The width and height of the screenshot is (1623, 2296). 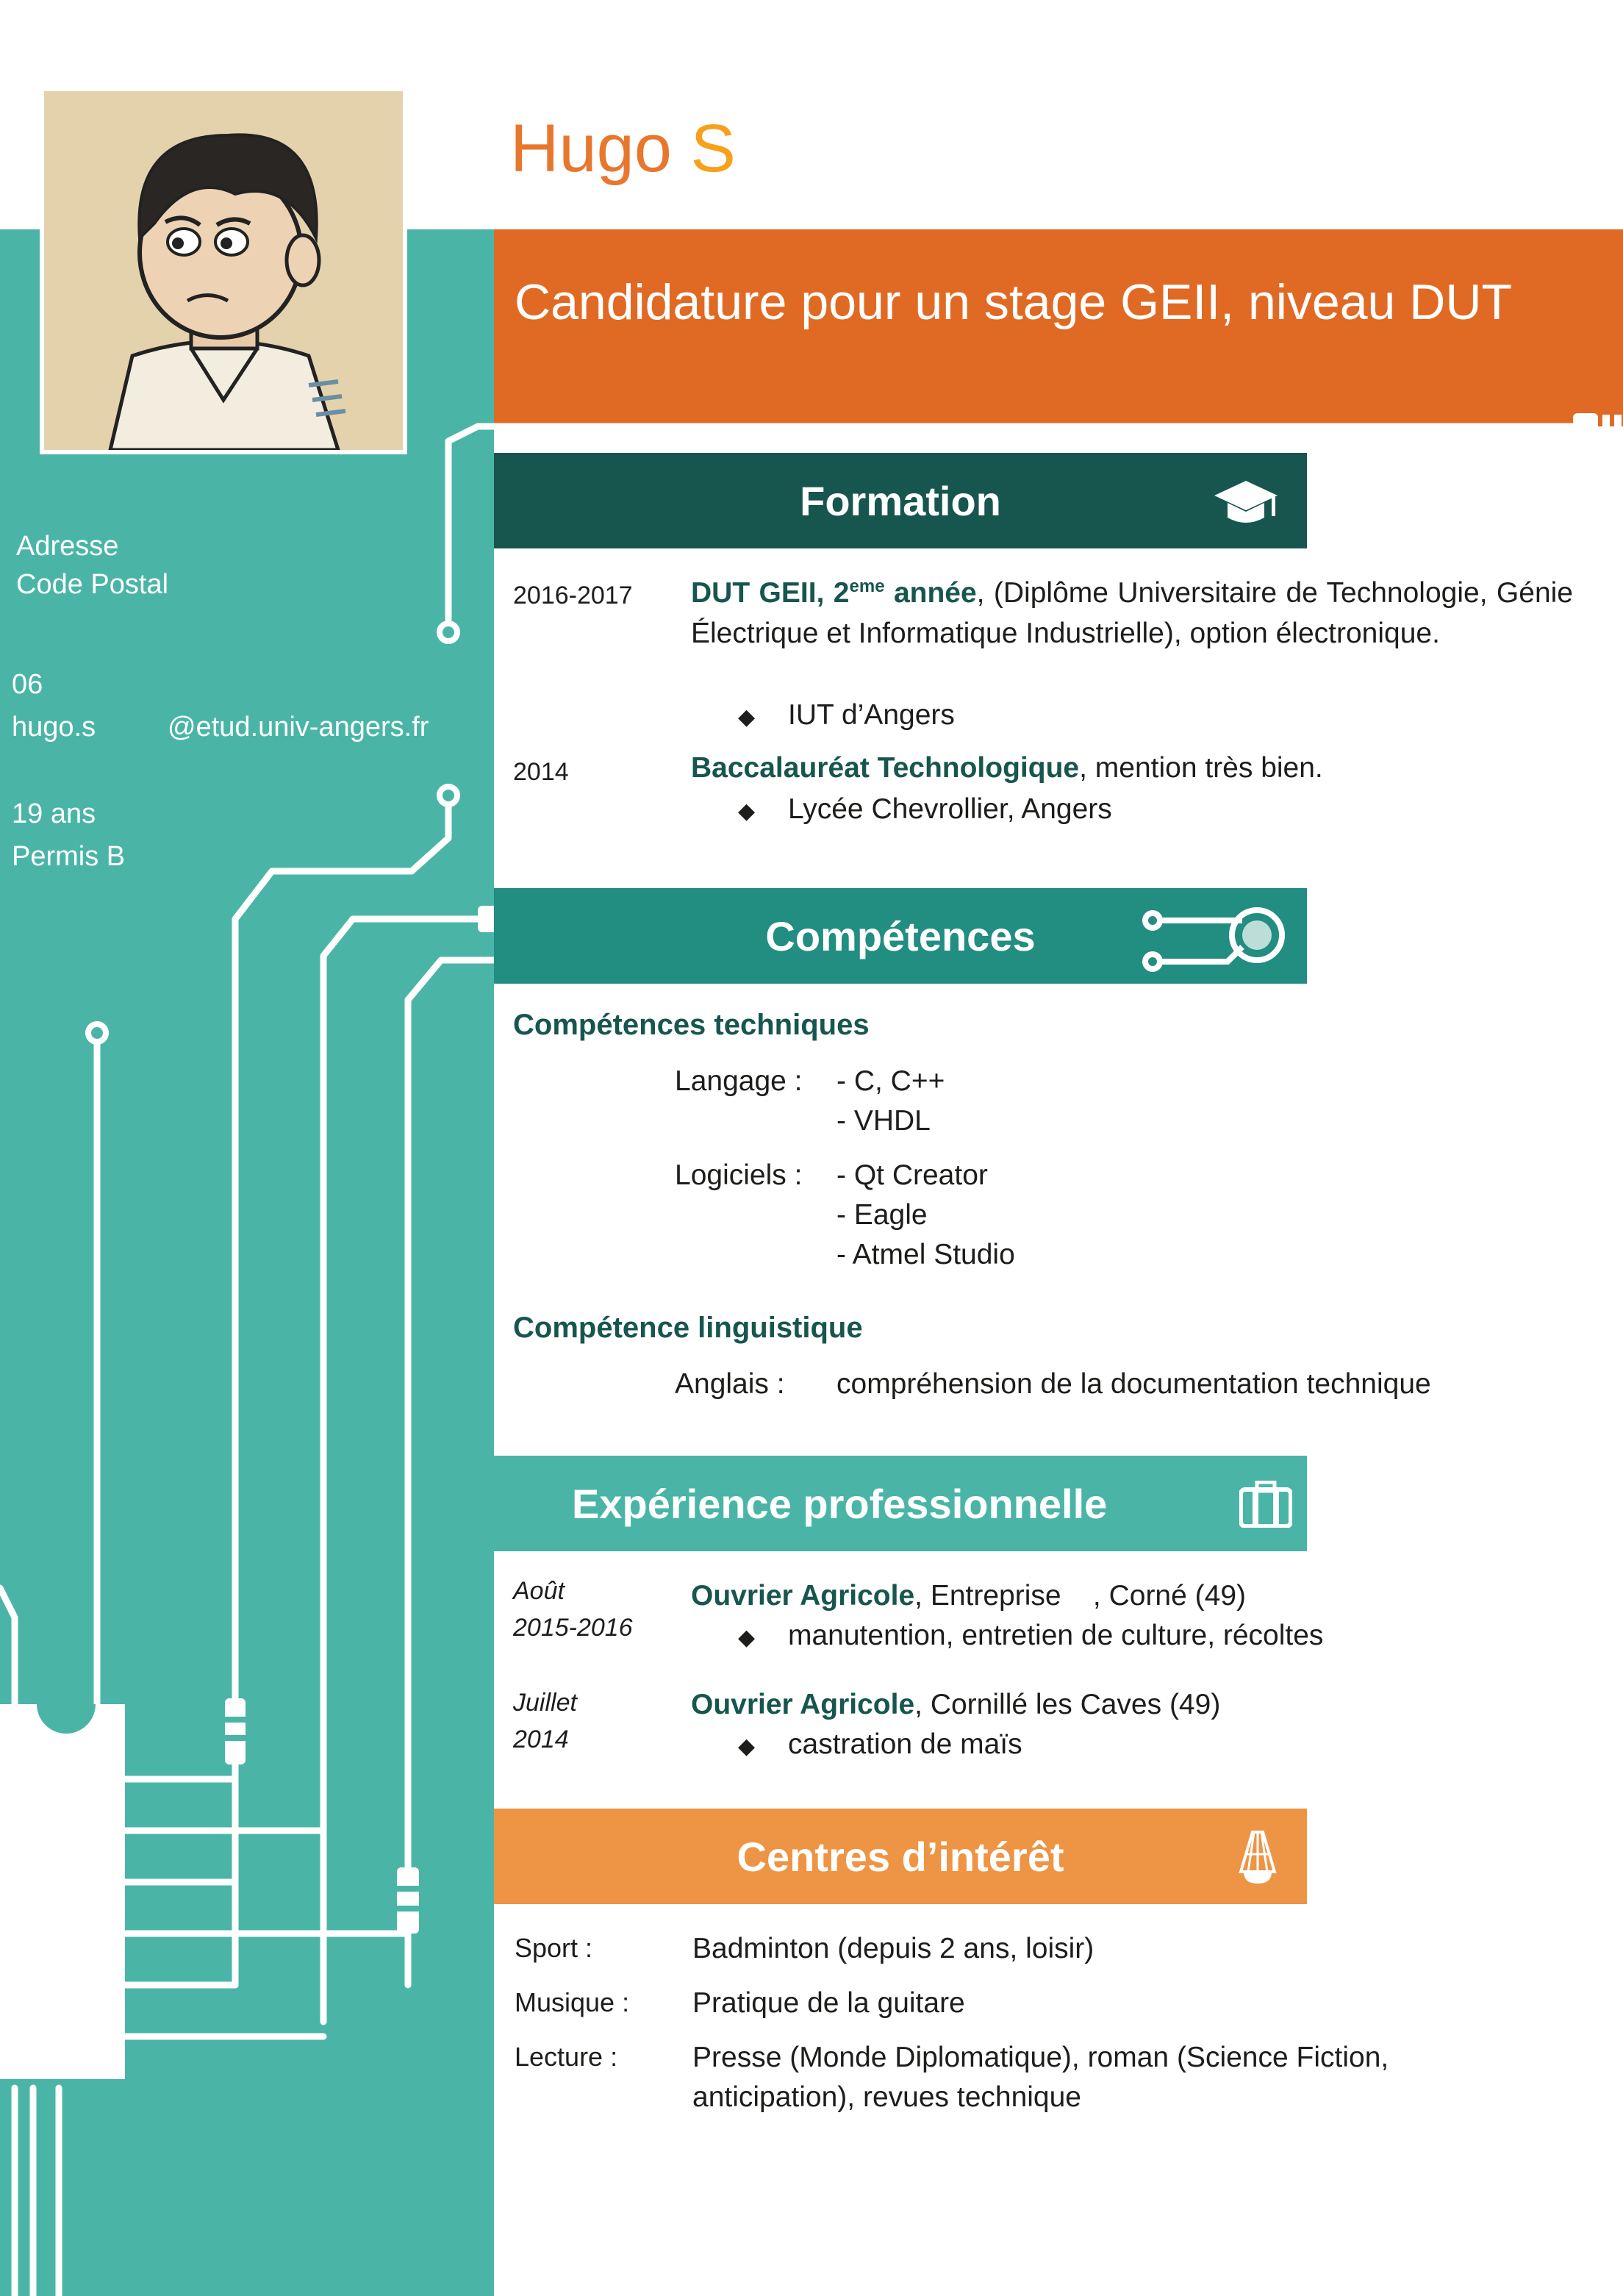 What do you see at coordinates (803, 1596) in the screenshot?
I see `experience-role-1: Ouvrier Agricole` at bounding box center [803, 1596].